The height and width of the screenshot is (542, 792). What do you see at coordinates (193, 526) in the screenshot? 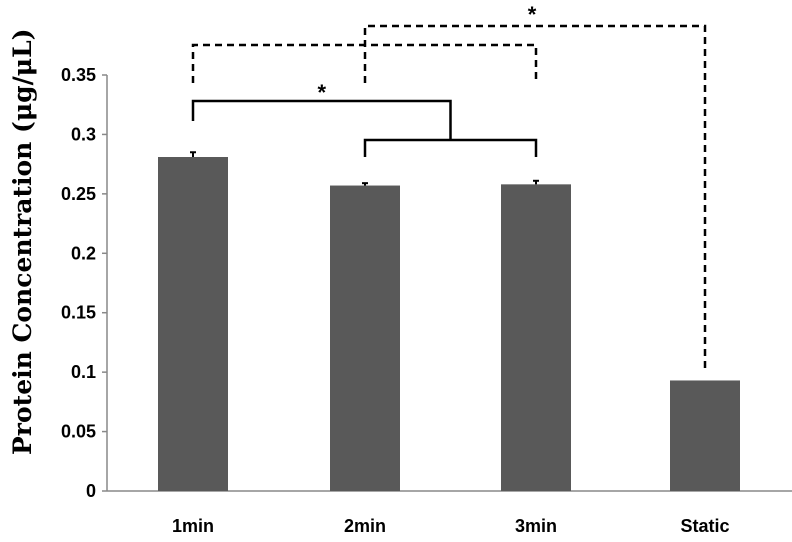
I see `x-tick-label: 1min` at bounding box center [193, 526].